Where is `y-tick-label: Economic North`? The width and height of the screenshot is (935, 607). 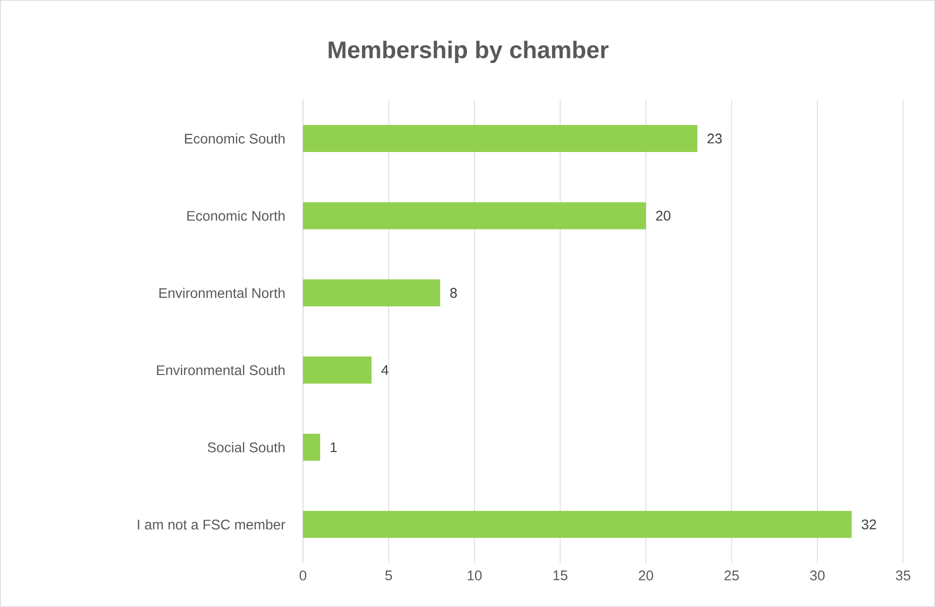 y-tick-label: Economic North is located at coordinates (236, 215).